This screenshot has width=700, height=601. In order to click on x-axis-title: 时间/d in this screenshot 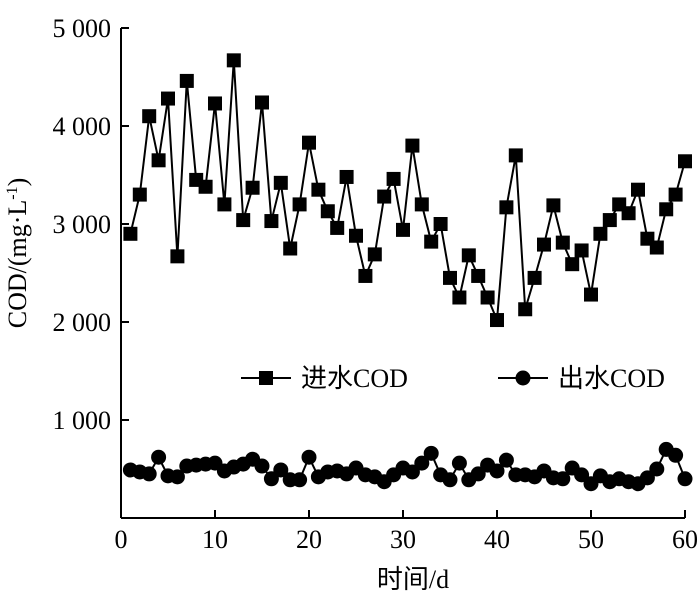, I will do `click(413, 579)`.